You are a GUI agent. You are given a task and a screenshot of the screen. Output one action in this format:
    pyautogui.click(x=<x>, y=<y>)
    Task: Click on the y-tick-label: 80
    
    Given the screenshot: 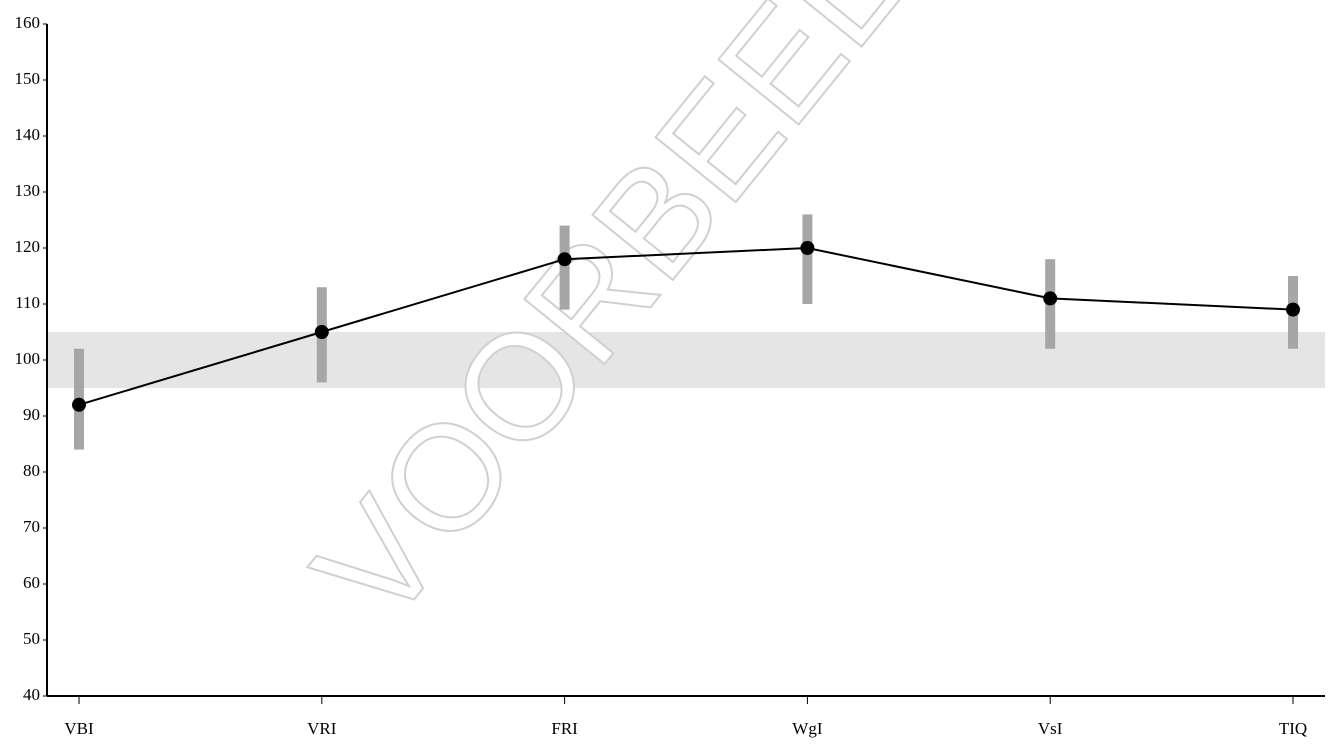 What is the action you would take?
    pyautogui.click(x=31, y=470)
    